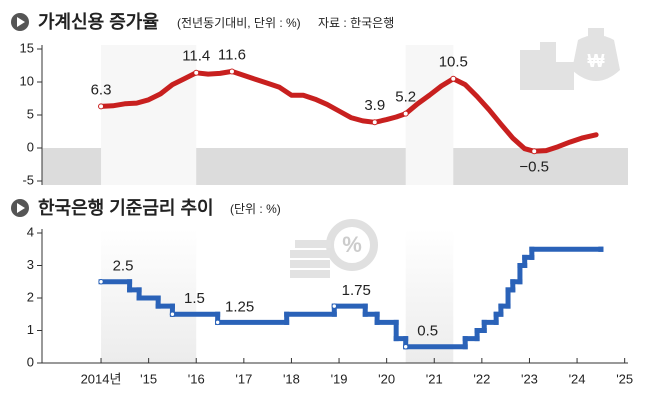  I want to click on value-label: 6.3, so click(101, 89).